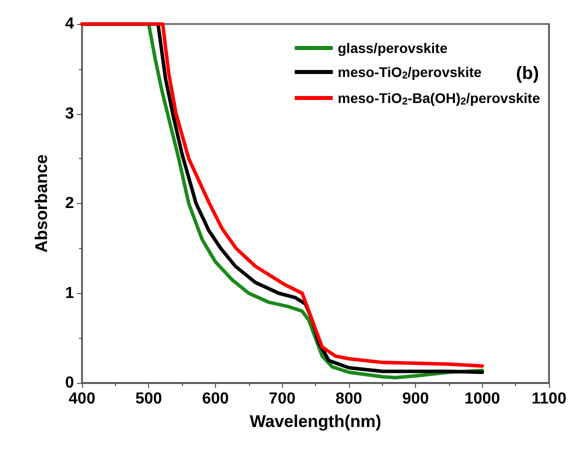 This screenshot has height=466, width=575. What do you see at coordinates (416, 399) in the screenshot?
I see `x-tick-label: 900` at bounding box center [416, 399].